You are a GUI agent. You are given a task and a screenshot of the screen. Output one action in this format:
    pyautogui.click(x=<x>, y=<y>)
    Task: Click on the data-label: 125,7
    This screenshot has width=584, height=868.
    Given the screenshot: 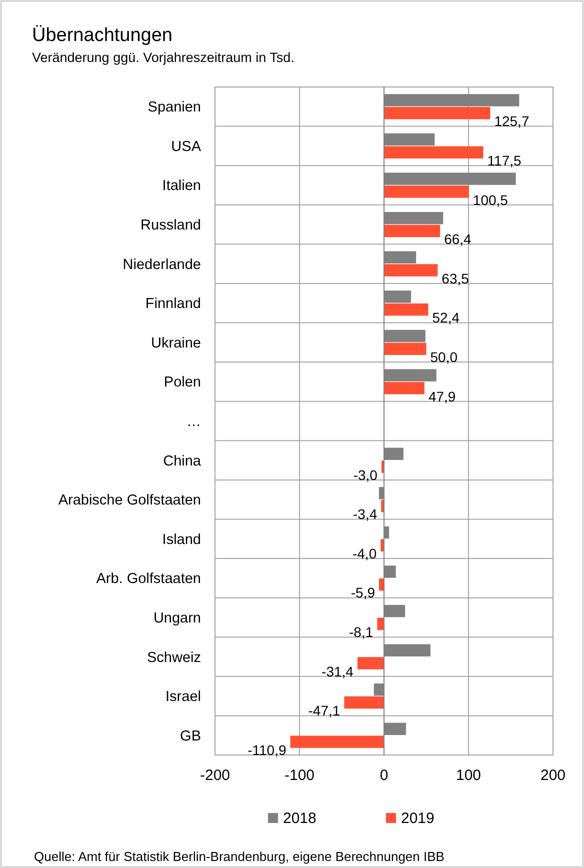 What is the action you would take?
    pyautogui.click(x=512, y=121)
    